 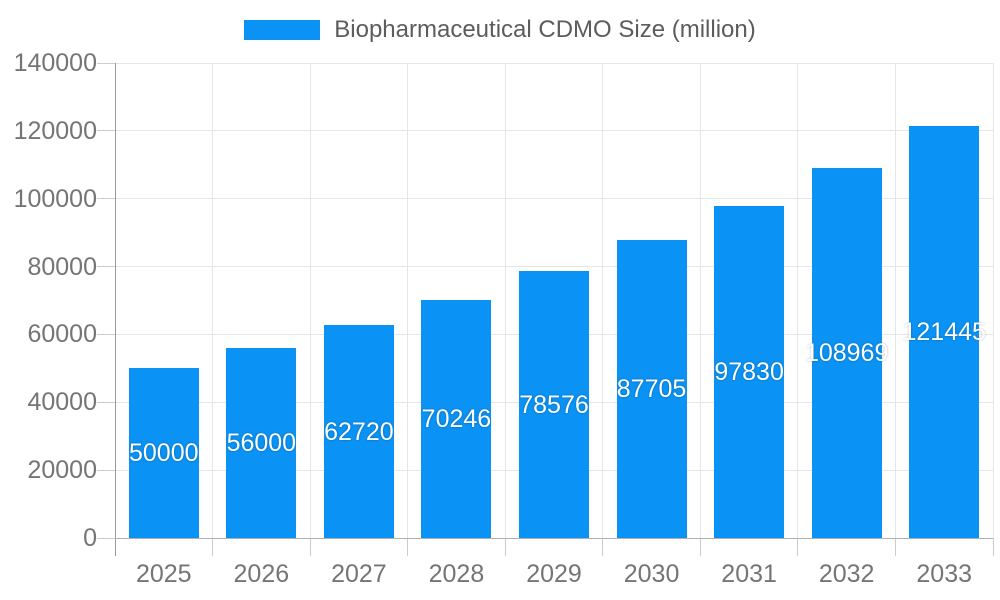 I want to click on x-axis-label: 2033, so click(x=944, y=574).